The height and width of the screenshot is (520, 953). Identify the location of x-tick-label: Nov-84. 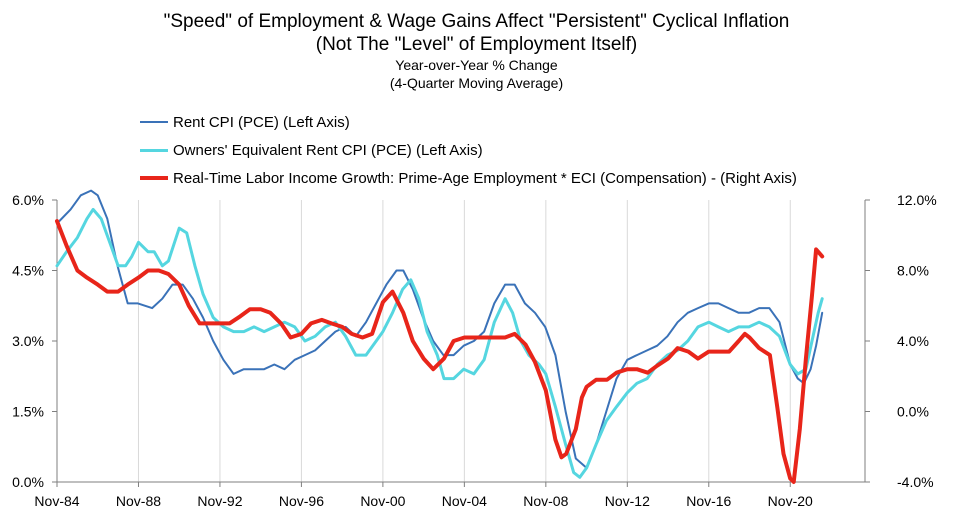
(56, 501).